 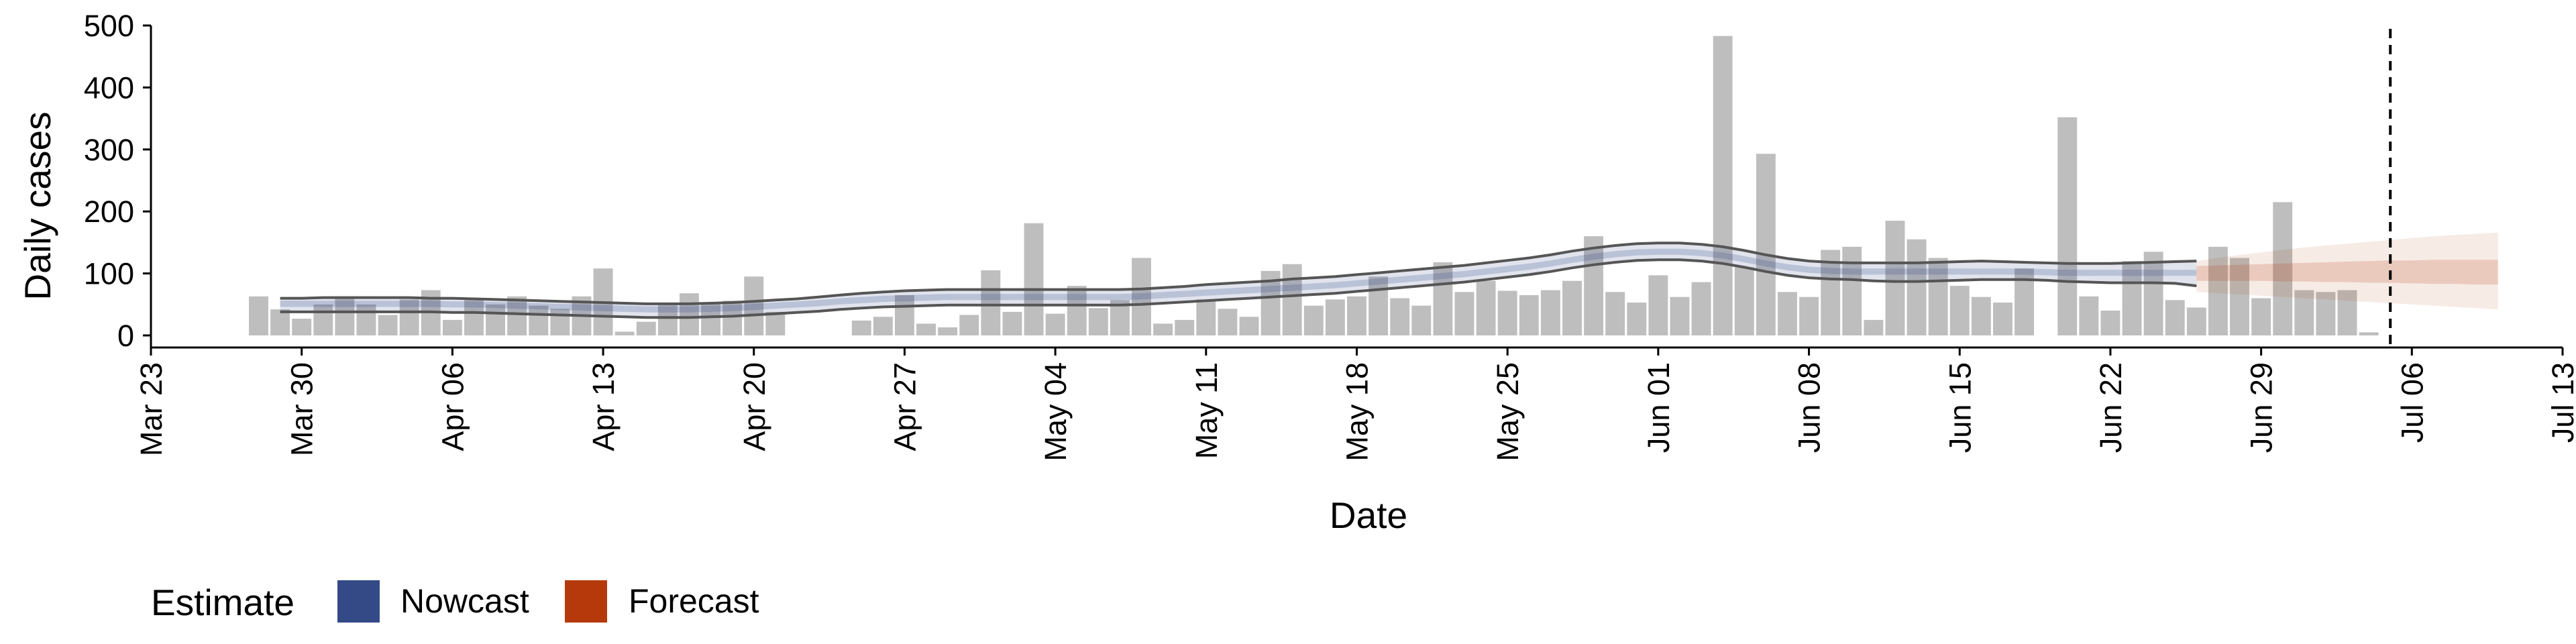 What do you see at coordinates (151, 409) in the screenshot?
I see `x-tick-label-0: Mar 23` at bounding box center [151, 409].